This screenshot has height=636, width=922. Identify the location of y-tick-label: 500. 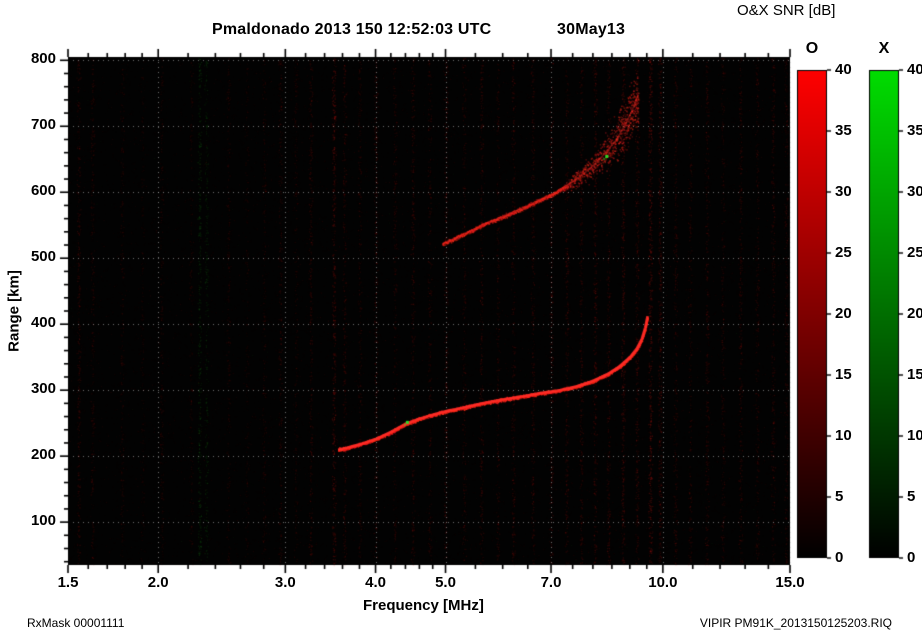
(43, 257).